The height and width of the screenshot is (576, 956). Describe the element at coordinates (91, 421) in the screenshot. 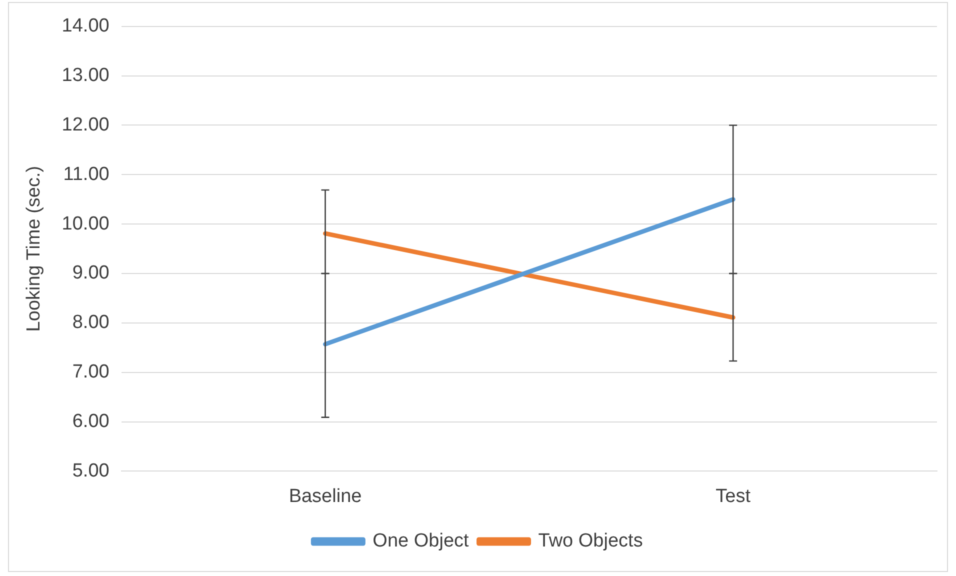

I see `y-tick-label: 6.00` at that location.